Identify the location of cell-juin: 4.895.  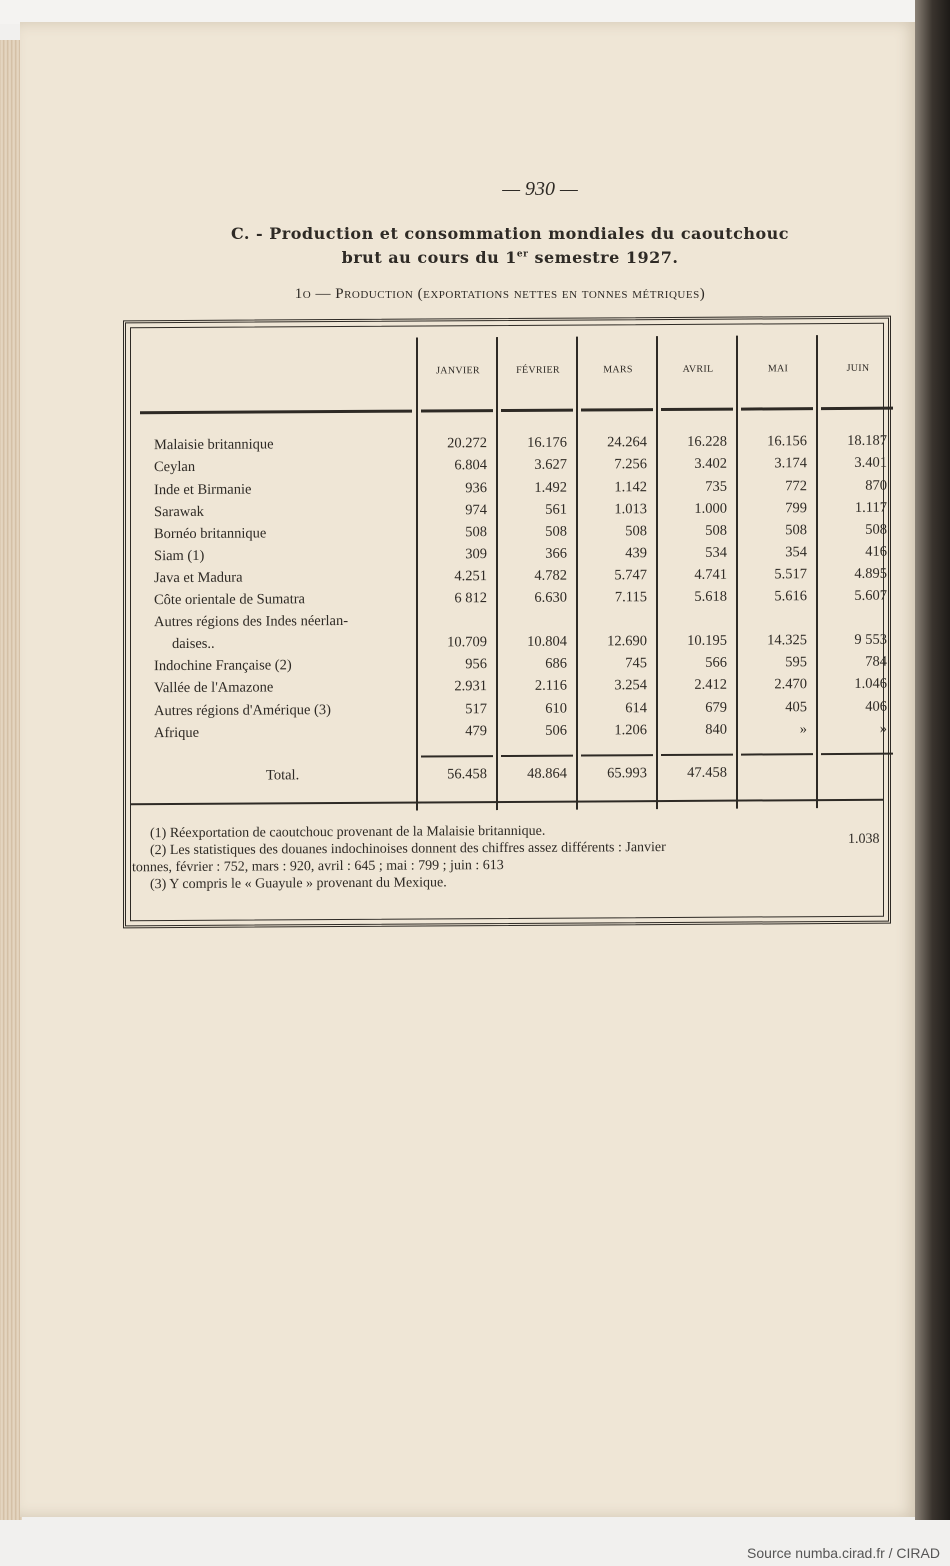
(870, 573).